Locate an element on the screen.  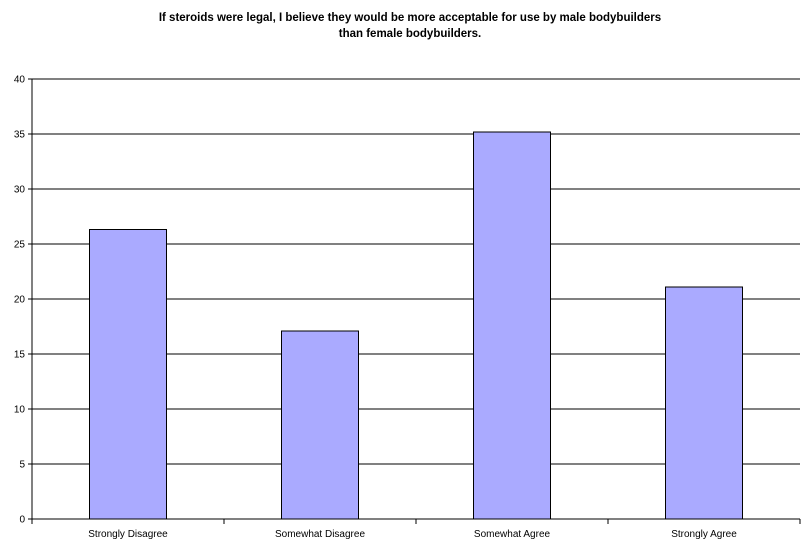
y-tick-label-40: 40 is located at coordinates (20, 80).